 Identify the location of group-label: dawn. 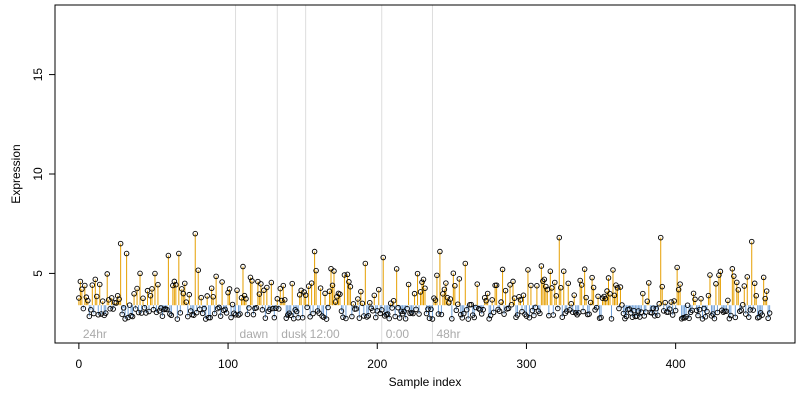
(254, 334).